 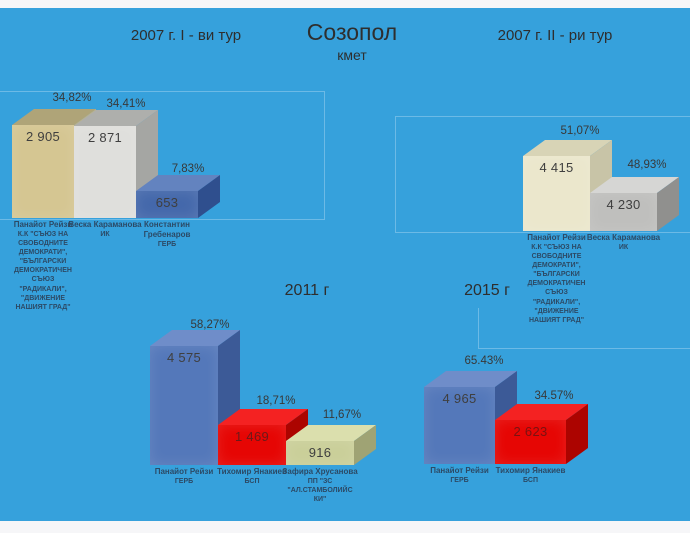 I want to click on bar-front-face: 2 623, so click(x=530, y=442).